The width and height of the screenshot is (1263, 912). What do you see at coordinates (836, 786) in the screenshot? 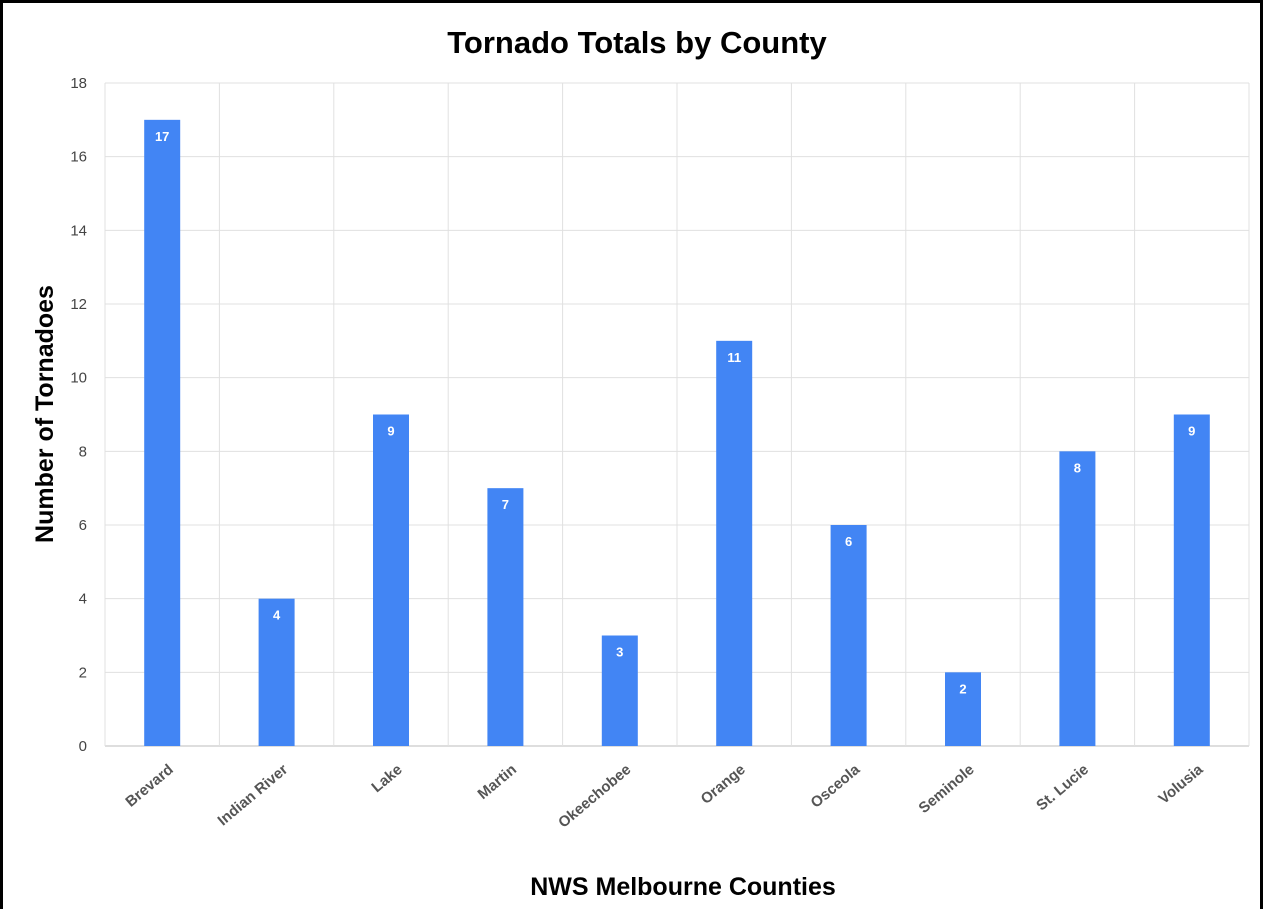
I see `x-tick-label: Osceola` at bounding box center [836, 786].